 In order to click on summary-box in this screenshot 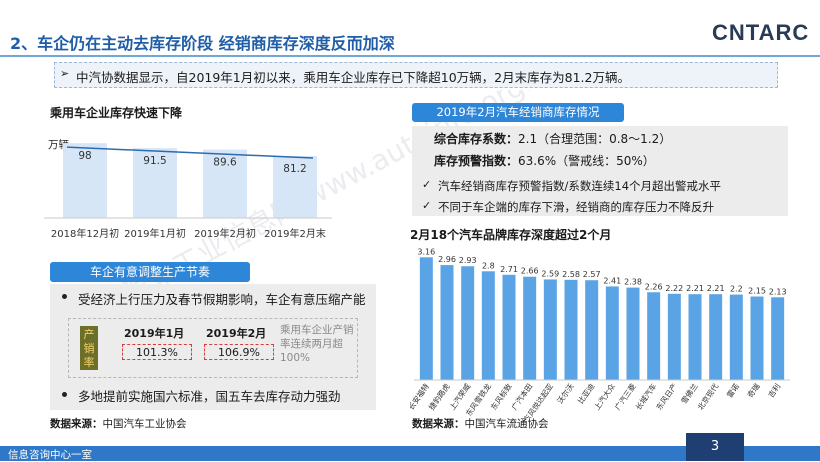, I will do `click(416, 75)`.